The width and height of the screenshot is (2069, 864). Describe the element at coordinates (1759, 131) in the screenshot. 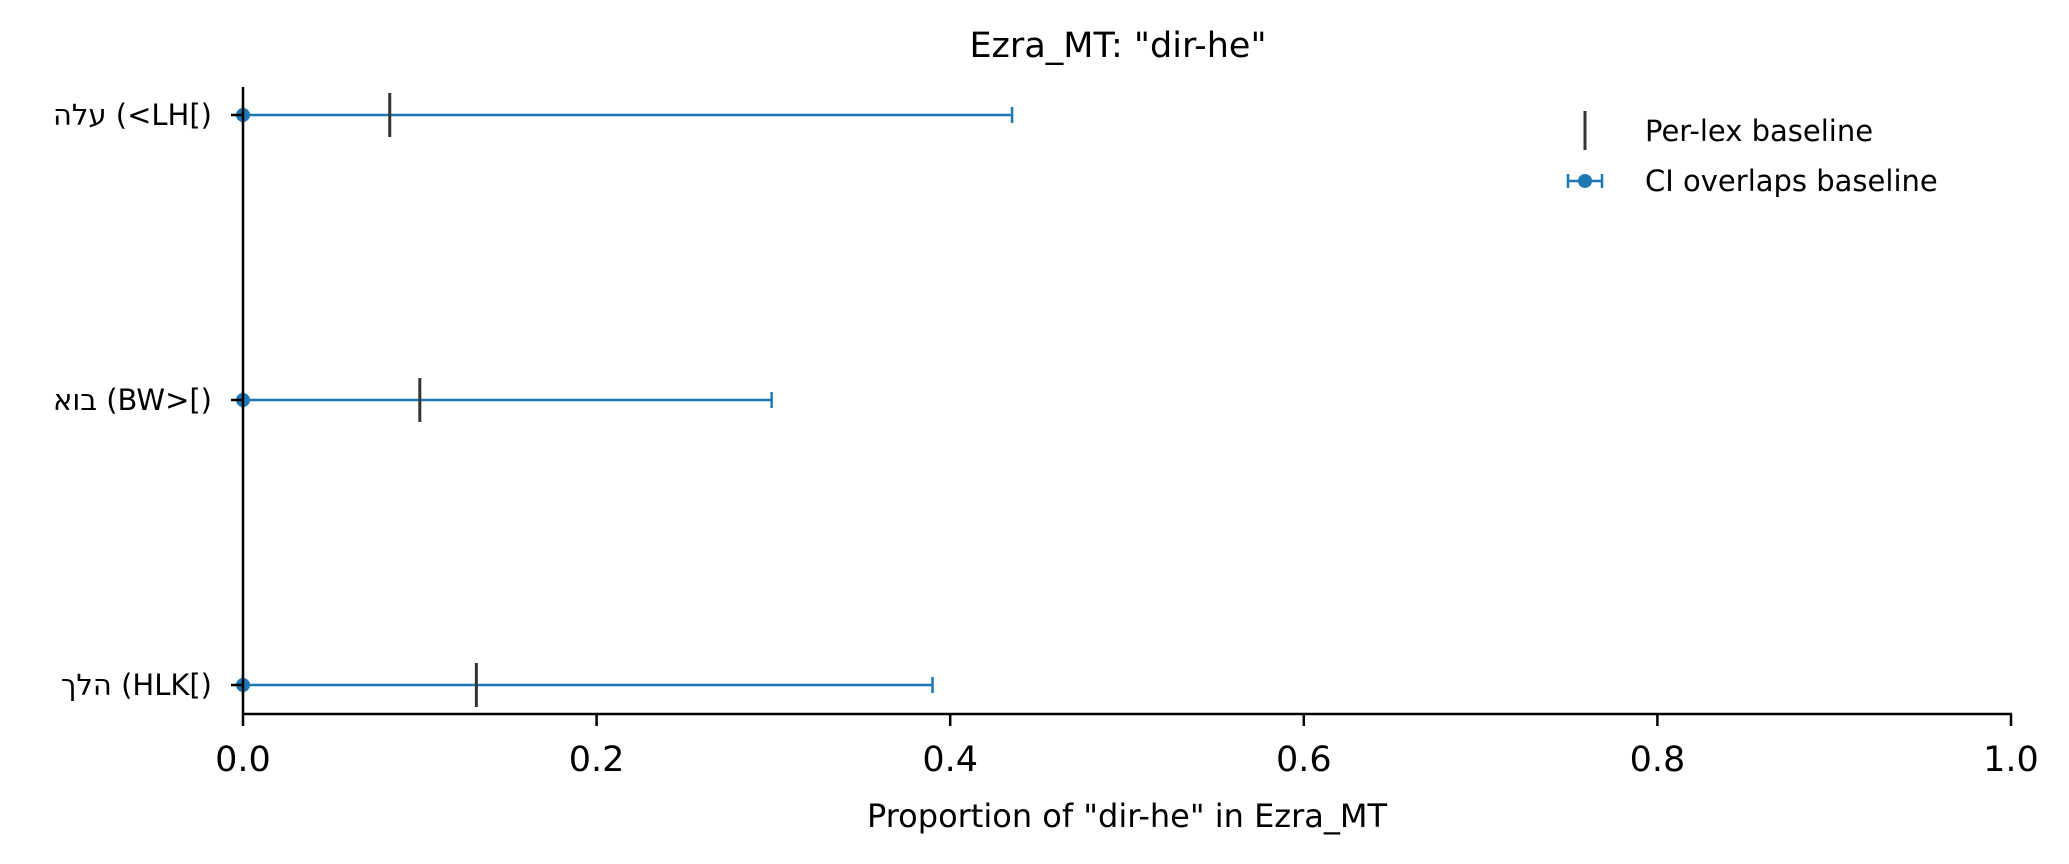

I see `legend-baseline-label: Per-lex baseline` at that location.